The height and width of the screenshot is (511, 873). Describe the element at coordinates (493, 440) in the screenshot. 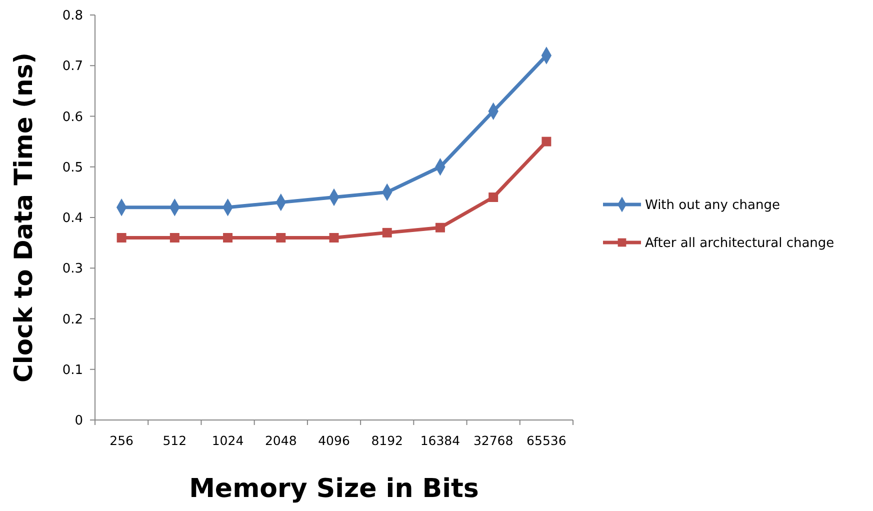

I see `x-tick-label: 32768` at that location.